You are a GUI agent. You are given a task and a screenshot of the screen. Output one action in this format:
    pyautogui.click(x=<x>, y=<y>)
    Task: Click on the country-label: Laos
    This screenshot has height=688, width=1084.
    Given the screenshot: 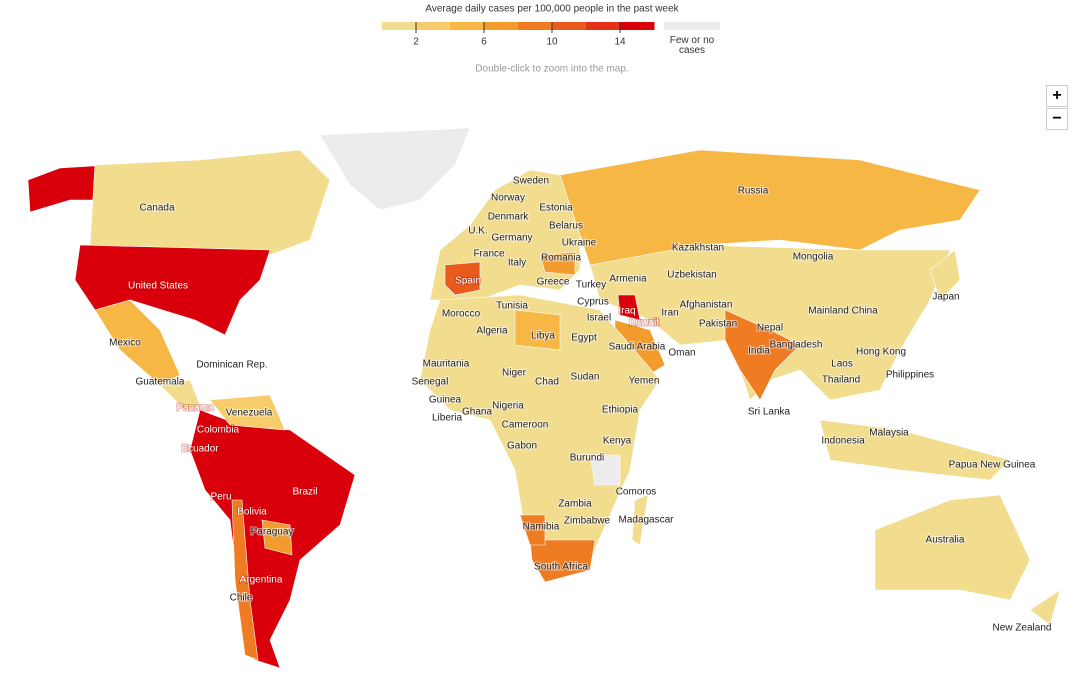 What is the action you would take?
    pyautogui.click(x=842, y=364)
    